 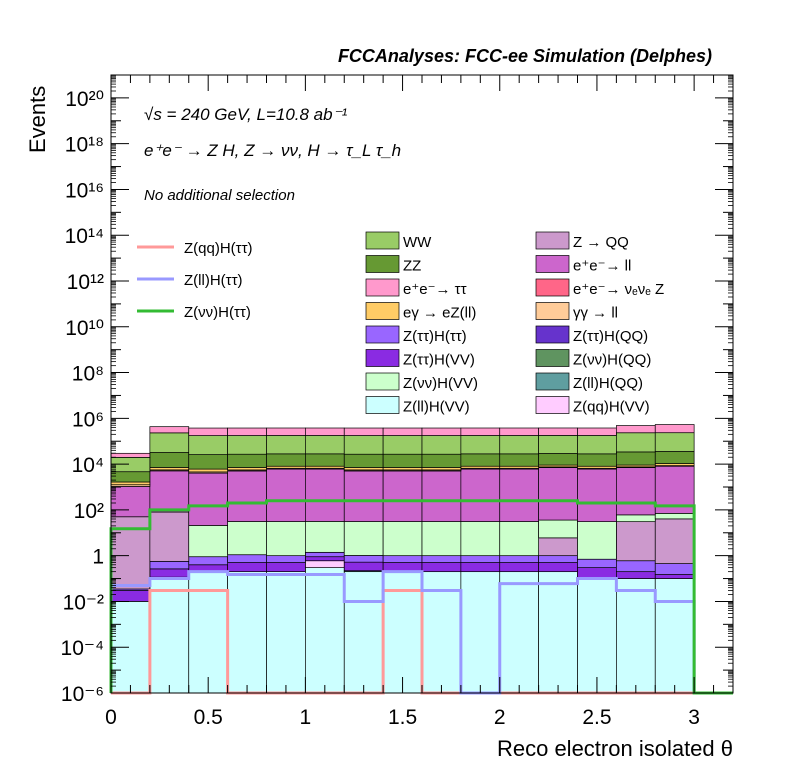 I want to click on legend-label: e⁺e⁻→ ττ, so click(x=435, y=289).